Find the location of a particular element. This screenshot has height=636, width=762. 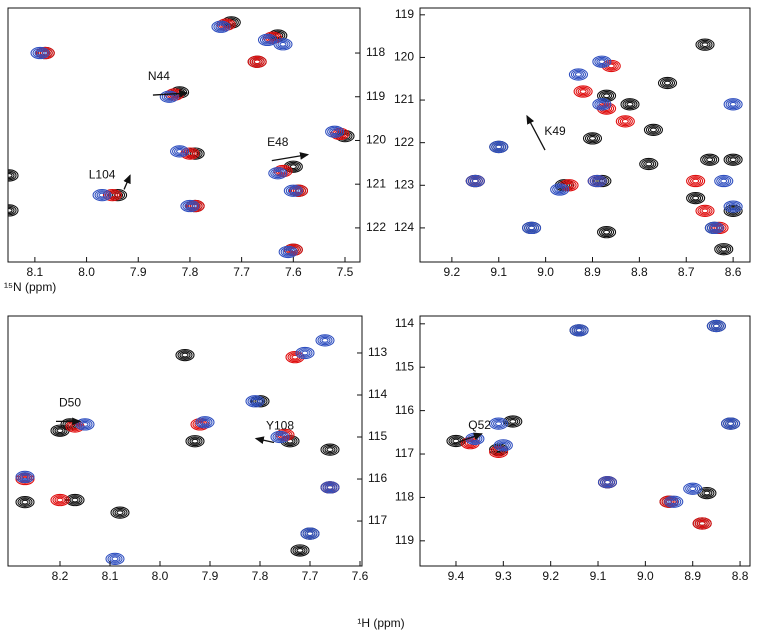

annotation: Q52 is located at coordinates (479, 425).